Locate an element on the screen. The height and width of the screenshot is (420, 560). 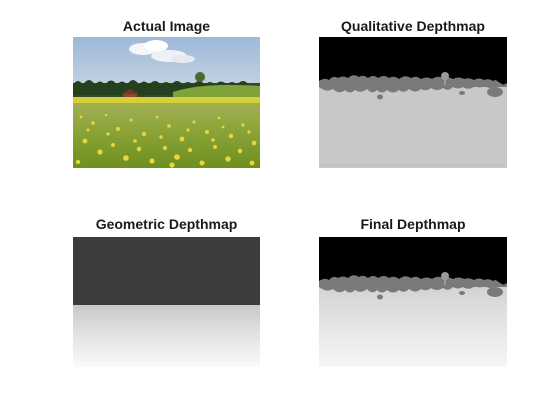
panel-geometric-depthmap: Geometric Depthmap is located at coordinates (166, 290).